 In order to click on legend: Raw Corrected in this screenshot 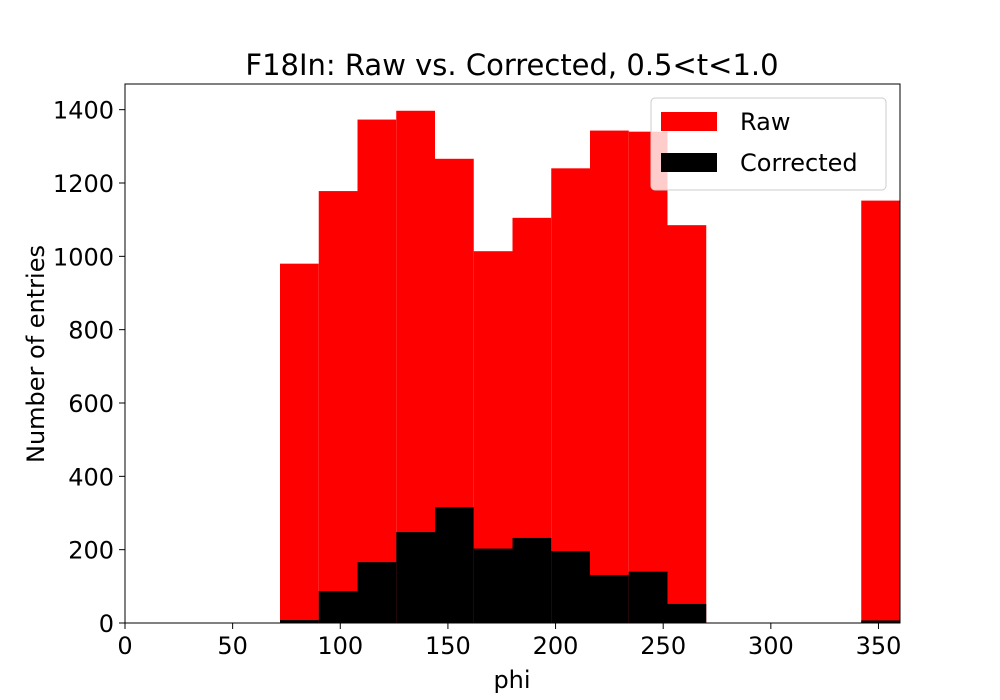, I will do `click(768, 144)`.